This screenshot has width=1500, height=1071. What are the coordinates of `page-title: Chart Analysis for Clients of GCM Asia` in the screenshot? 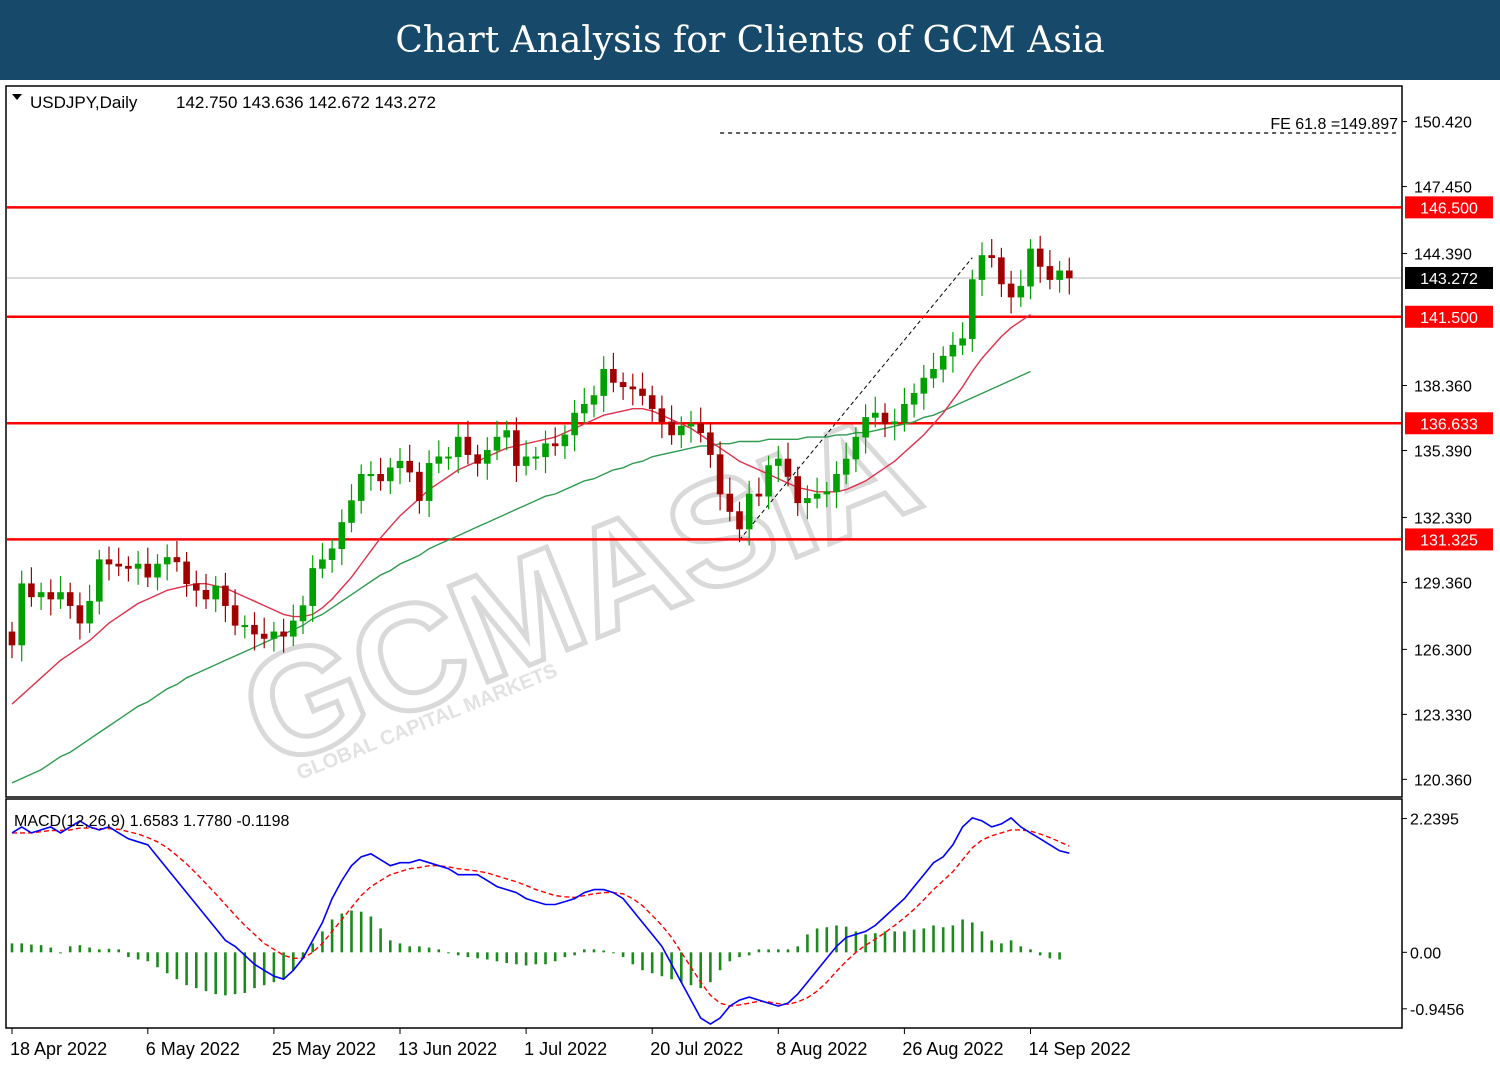 It's located at (750, 40).